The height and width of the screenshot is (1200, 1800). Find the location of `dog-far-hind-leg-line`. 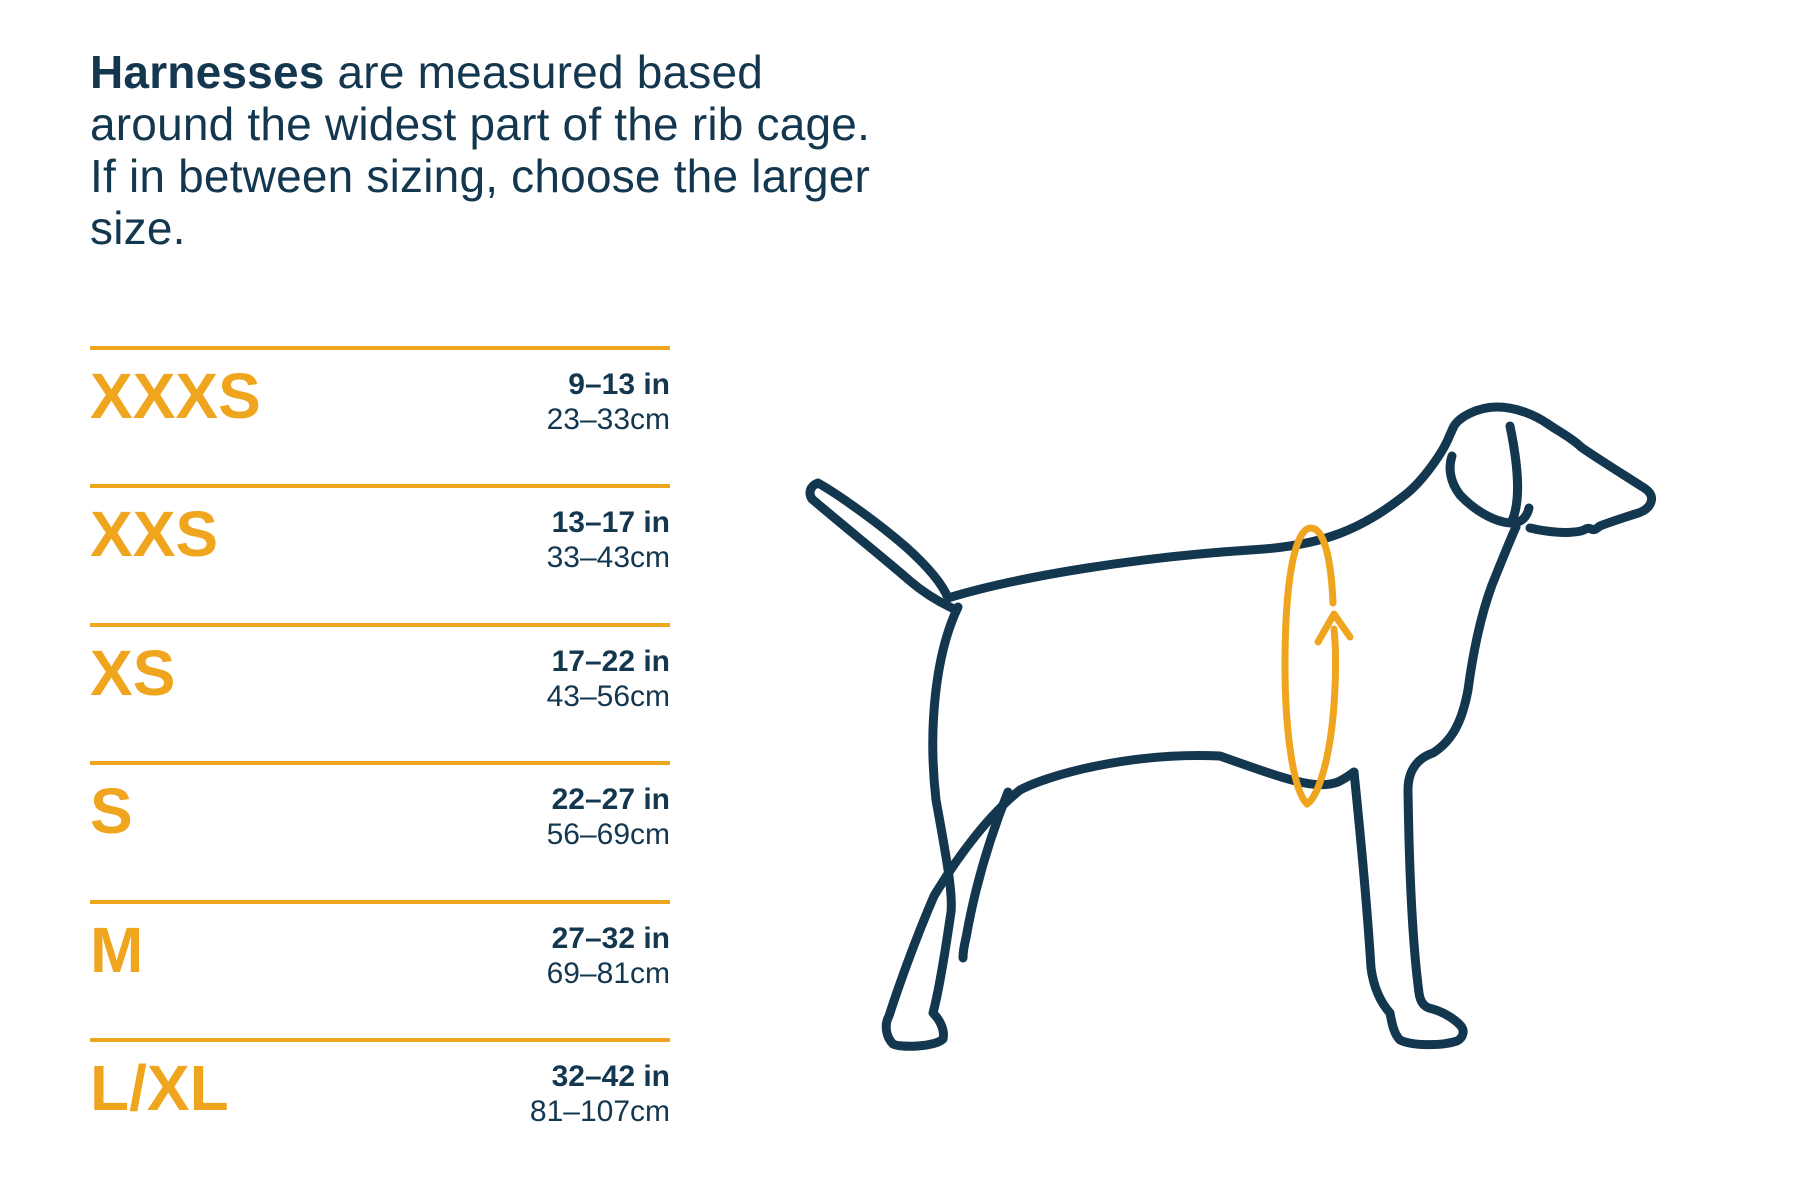

dog-far-hind-leg-line is located at coordinates (985, 875).